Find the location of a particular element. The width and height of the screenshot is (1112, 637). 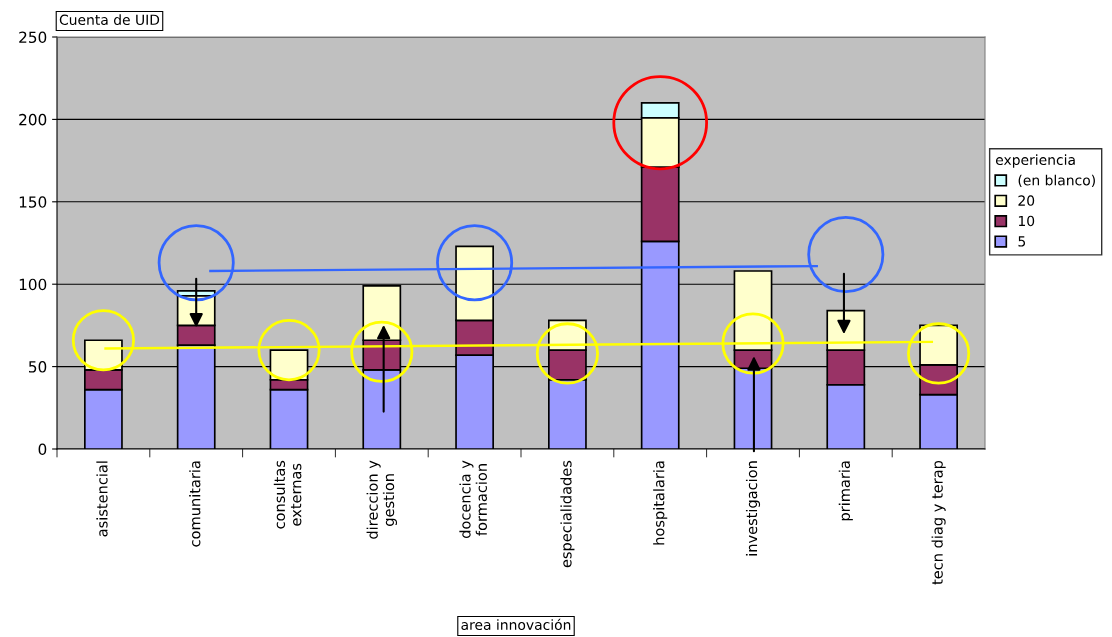

x-tick-label: primaria is located at coordinates (845, 491).